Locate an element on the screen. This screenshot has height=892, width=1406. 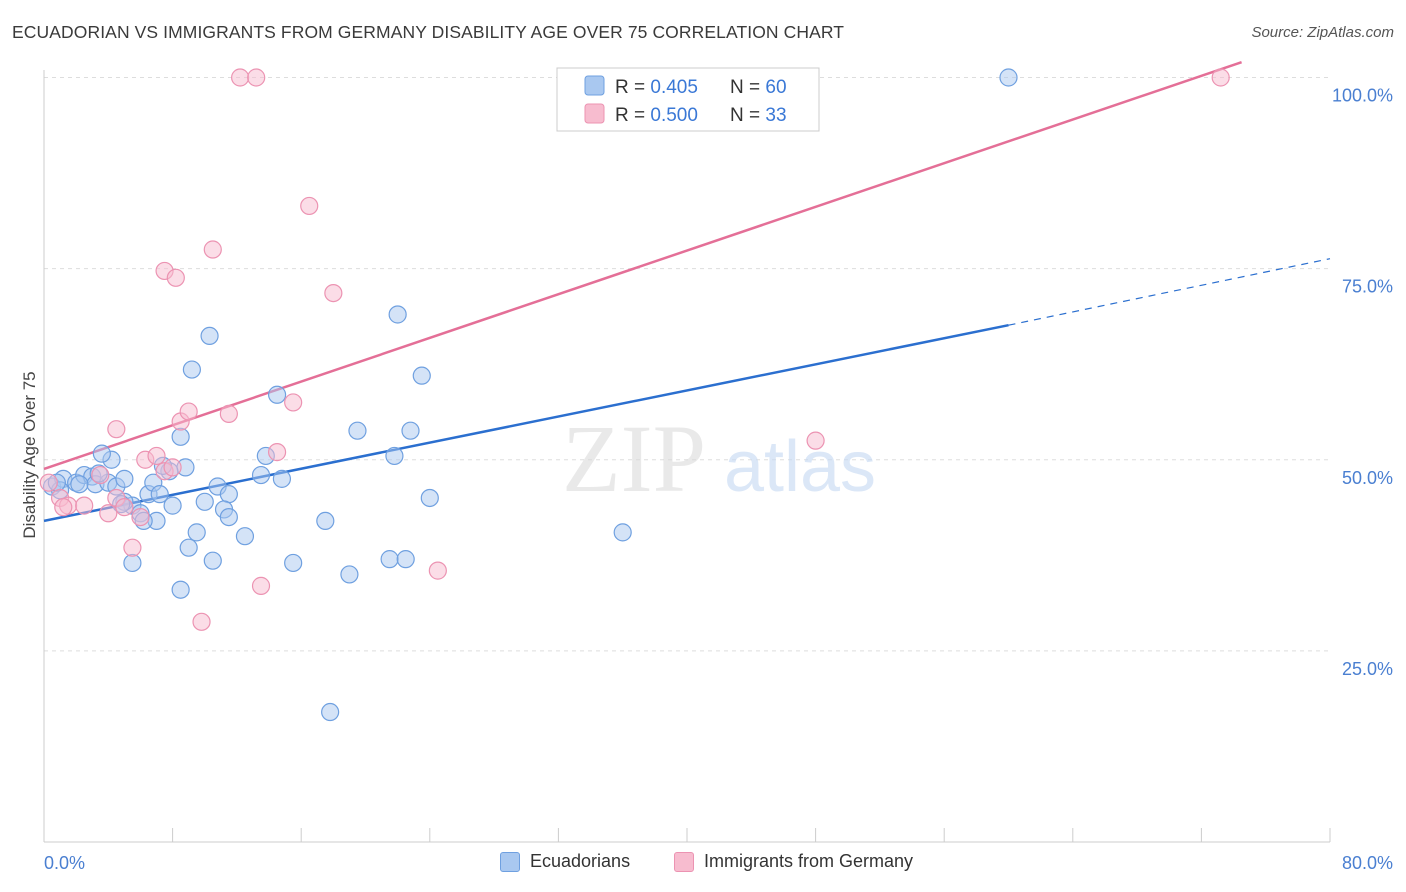
legend-r-value: 0.500 is located at coordinates (674, 115).